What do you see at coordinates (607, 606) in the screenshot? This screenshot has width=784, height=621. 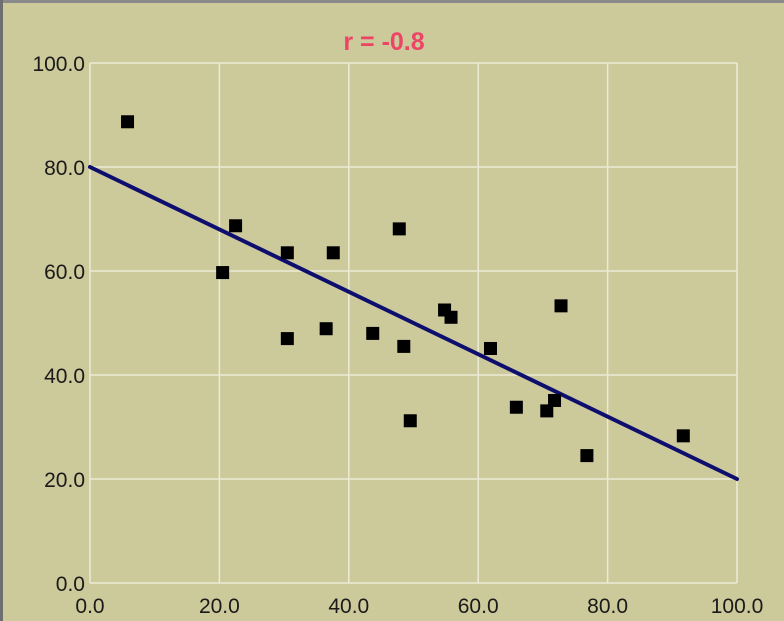 I see `x-tick-label: 80.0` at bounding box center [607, 606].